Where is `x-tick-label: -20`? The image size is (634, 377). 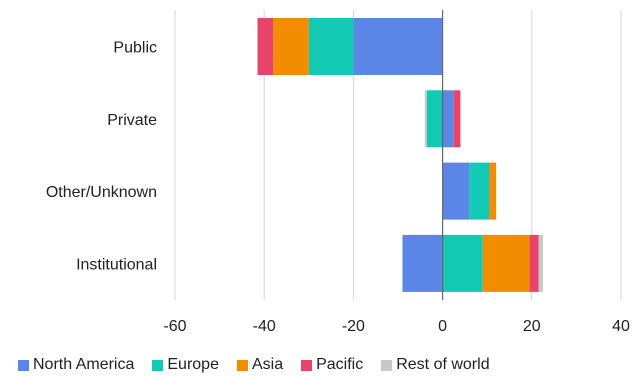 x-tick-label: -20 is located at coordinates (353, 326).